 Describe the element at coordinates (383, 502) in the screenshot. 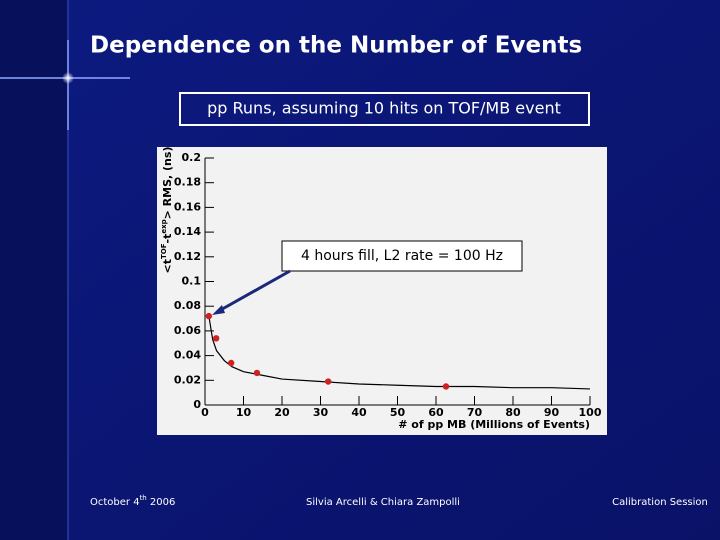

I see `footer-authors: Silvia Arcelli & Chiara Zampolli` at that location.